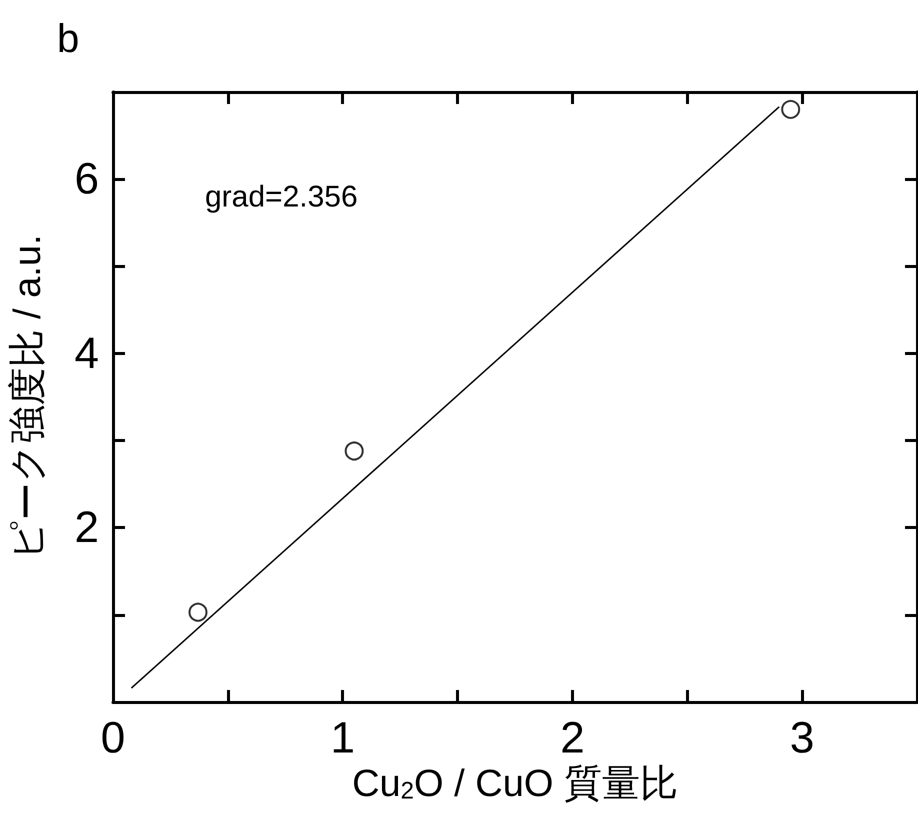  I want to click on x-tick-label: 3, so click(802, 738).